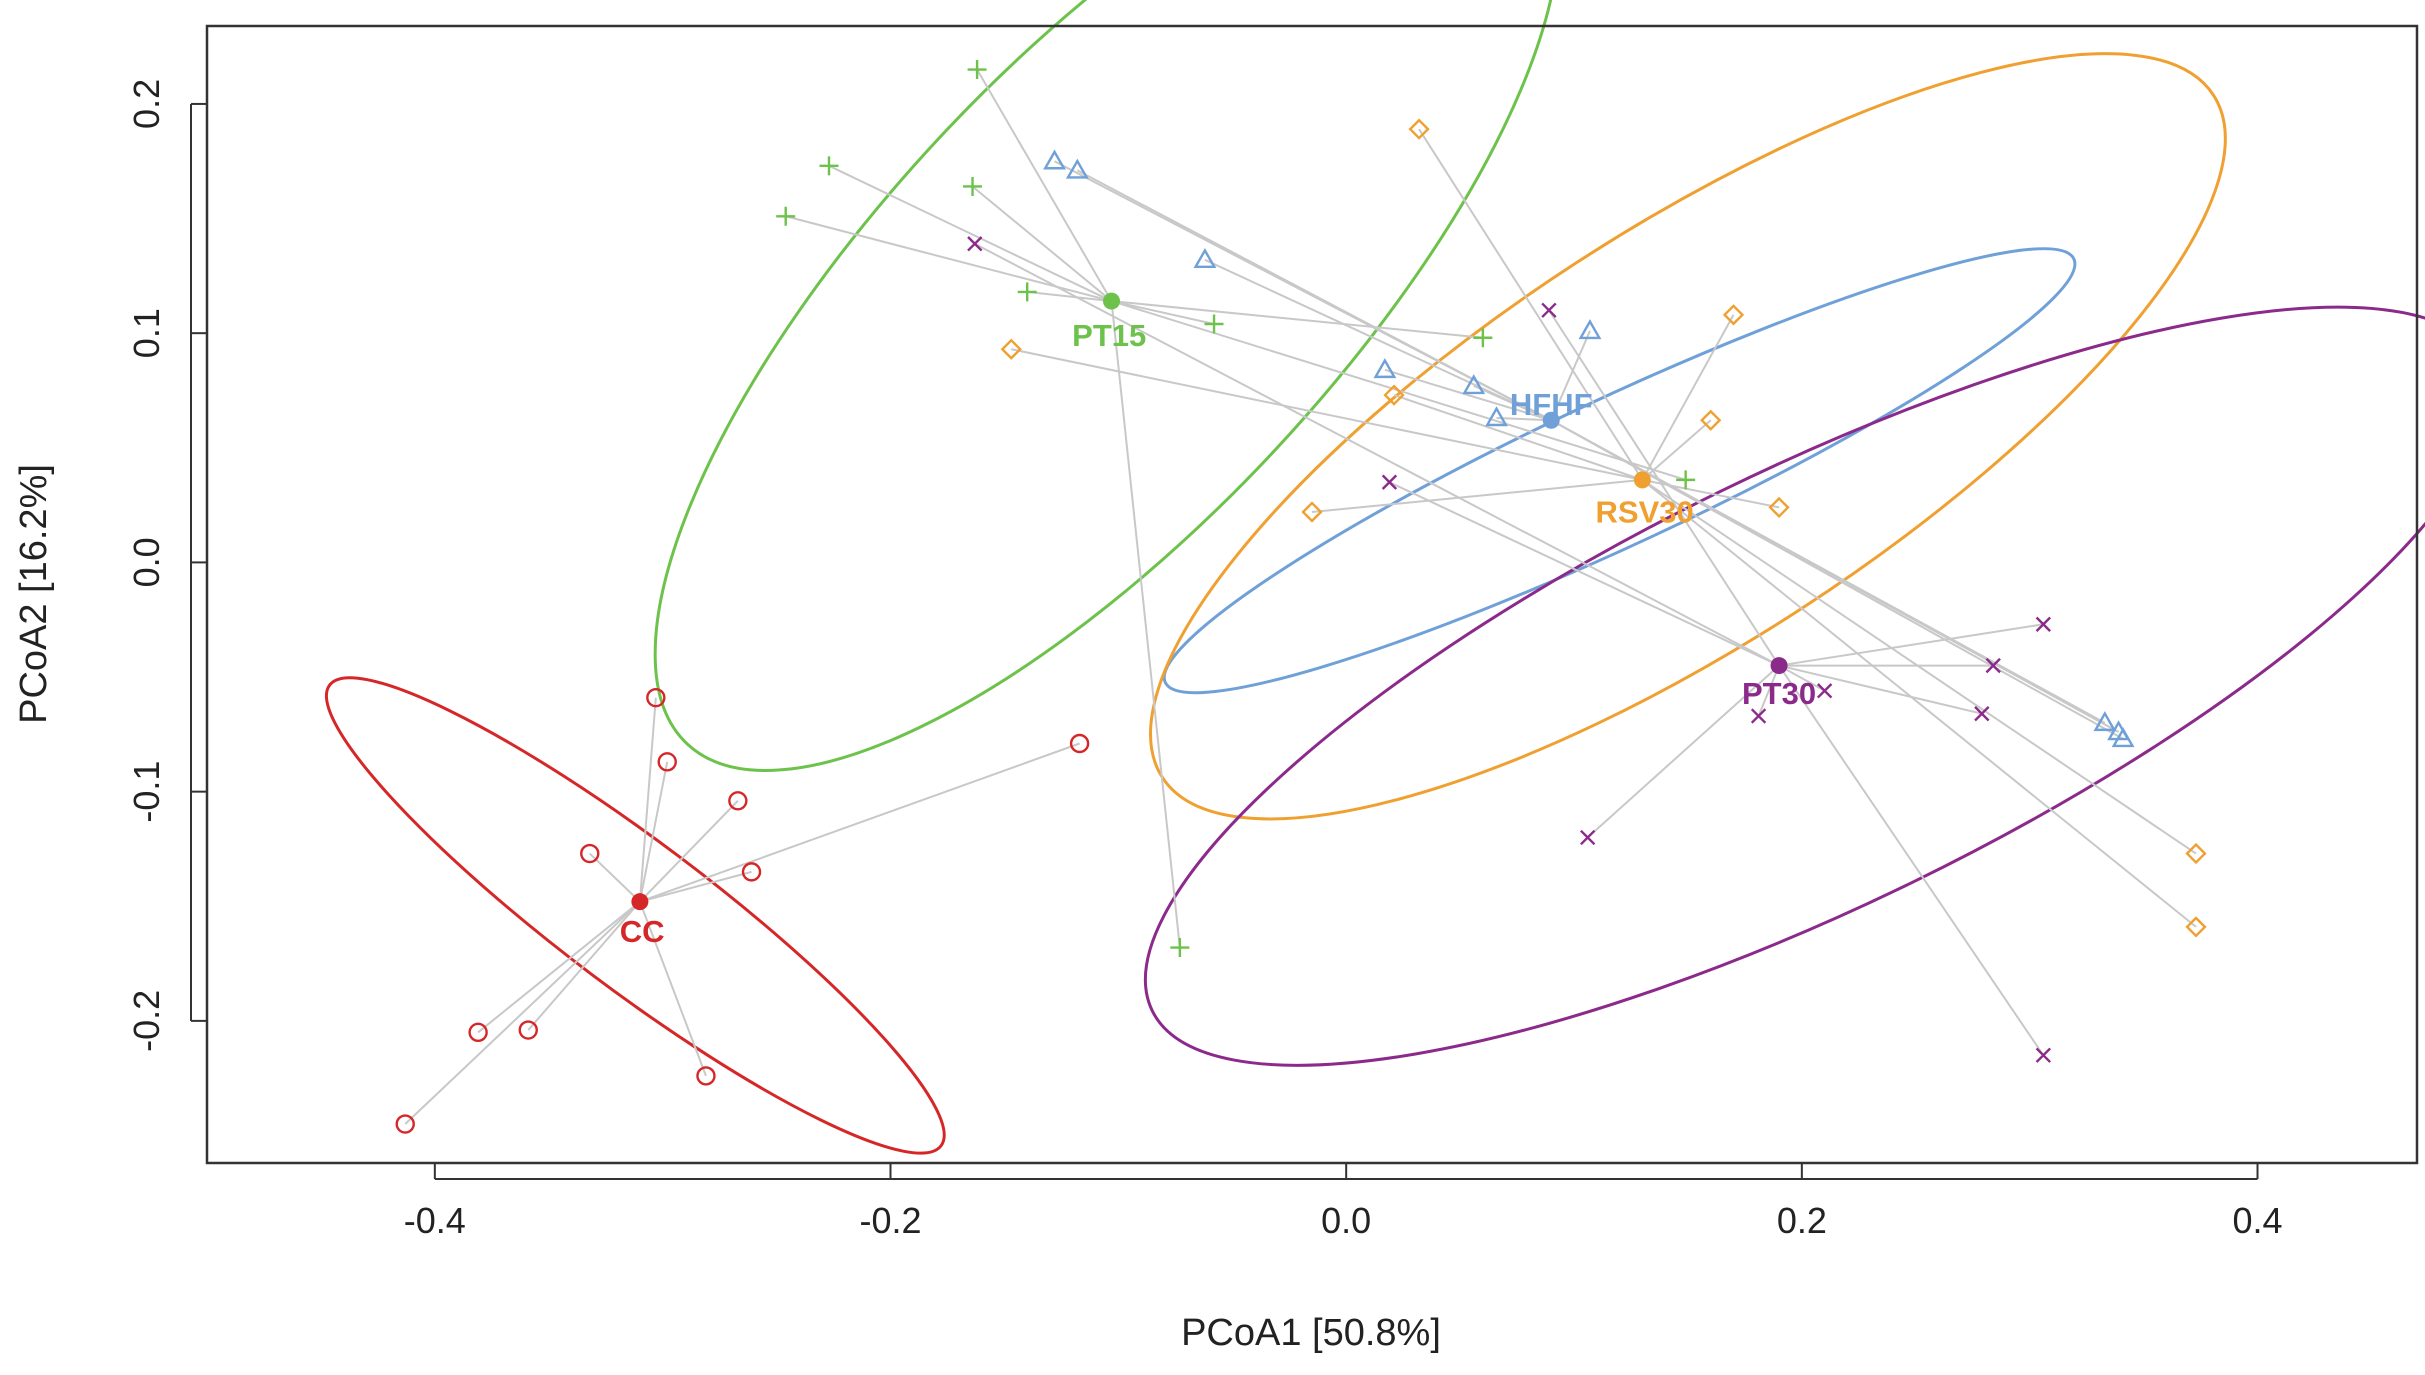  What do you see at coordinates (146, 562) in the screenshot?
I see `y-tick-label-3: 0.0` at bounding box center [146, 562].